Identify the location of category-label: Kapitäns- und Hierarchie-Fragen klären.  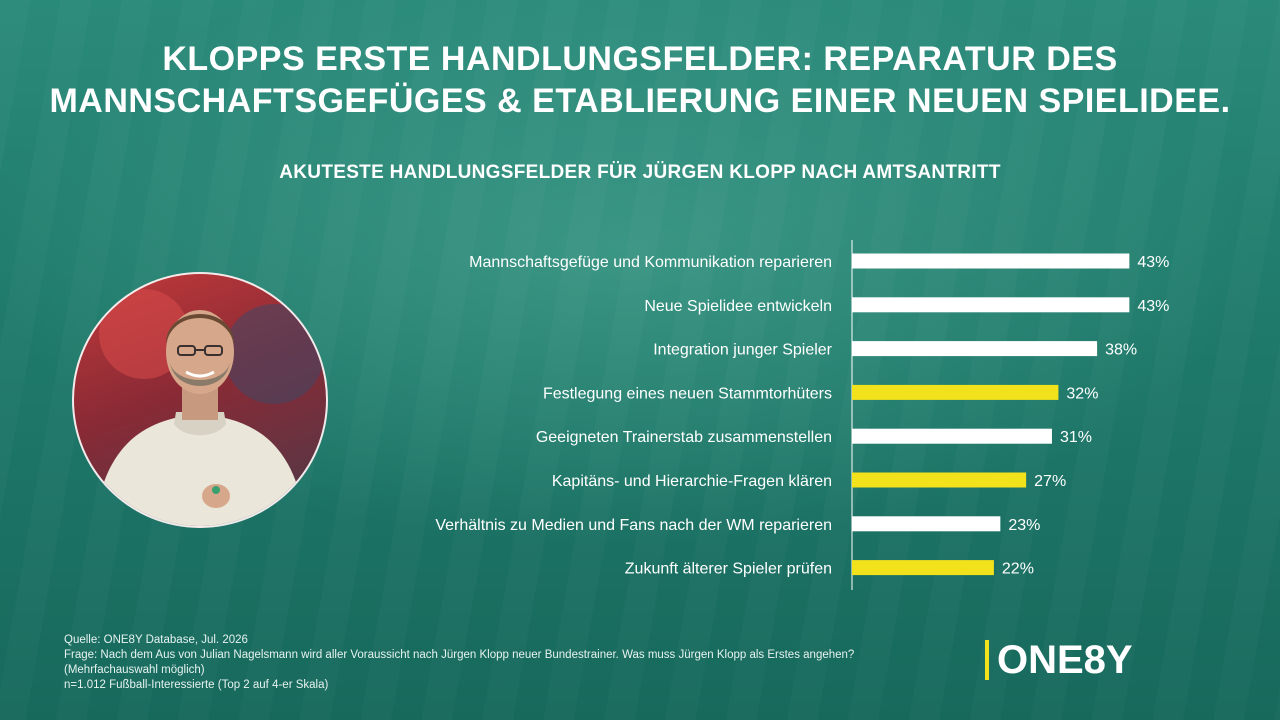
(692, 481).